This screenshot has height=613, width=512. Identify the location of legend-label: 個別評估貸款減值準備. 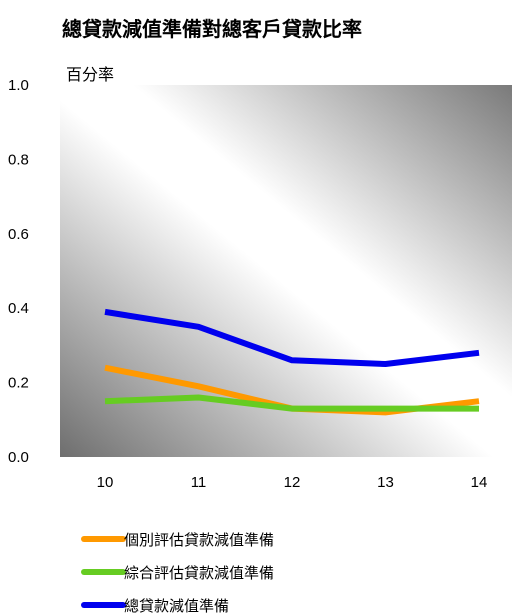
(199, 540).